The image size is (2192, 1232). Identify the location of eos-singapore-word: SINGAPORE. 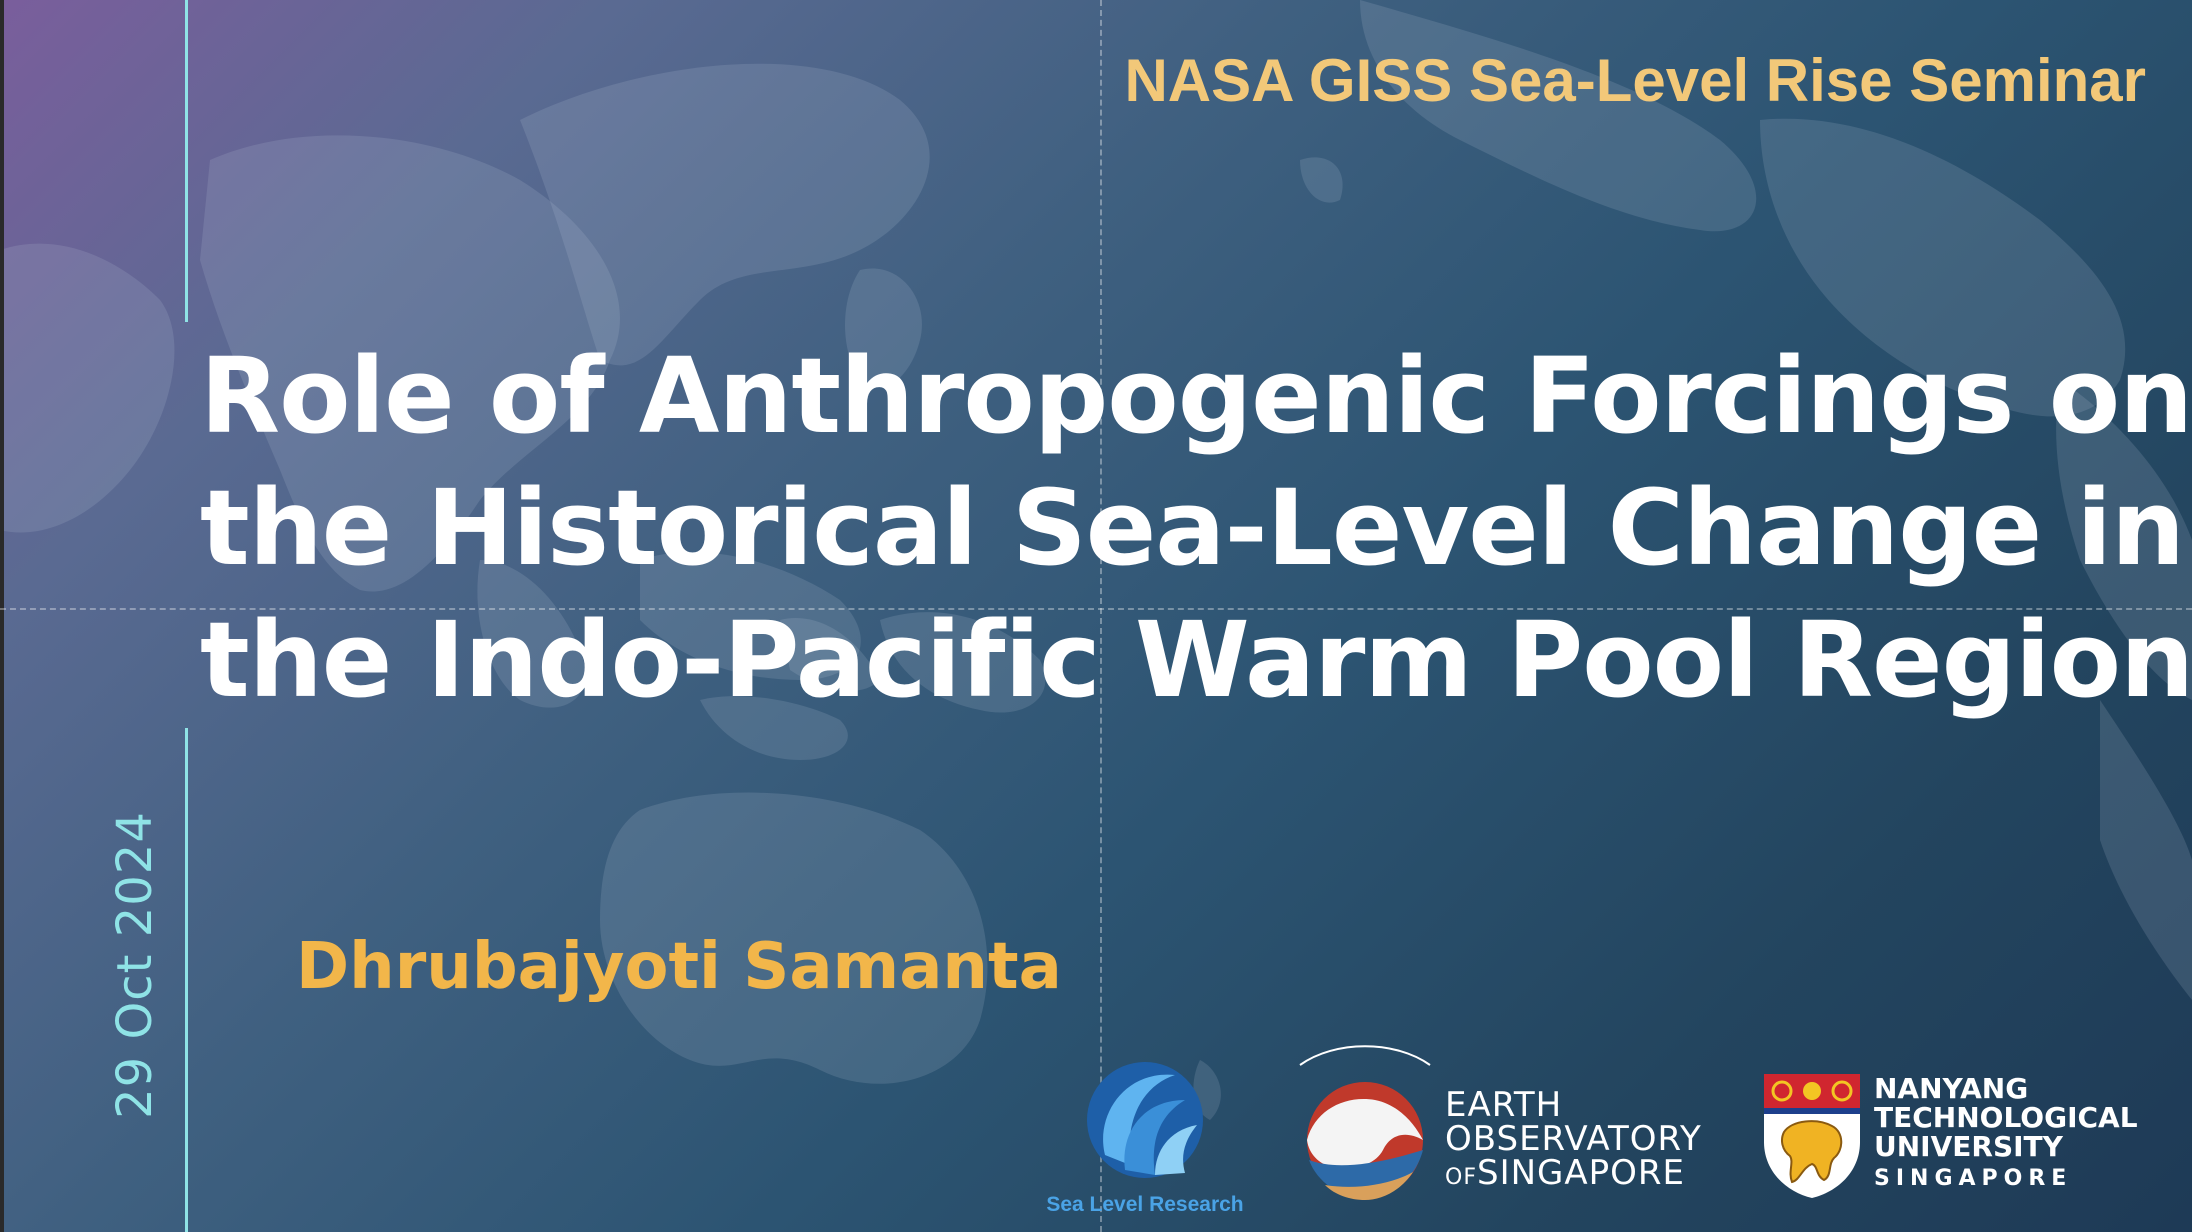
(1581, 1173).